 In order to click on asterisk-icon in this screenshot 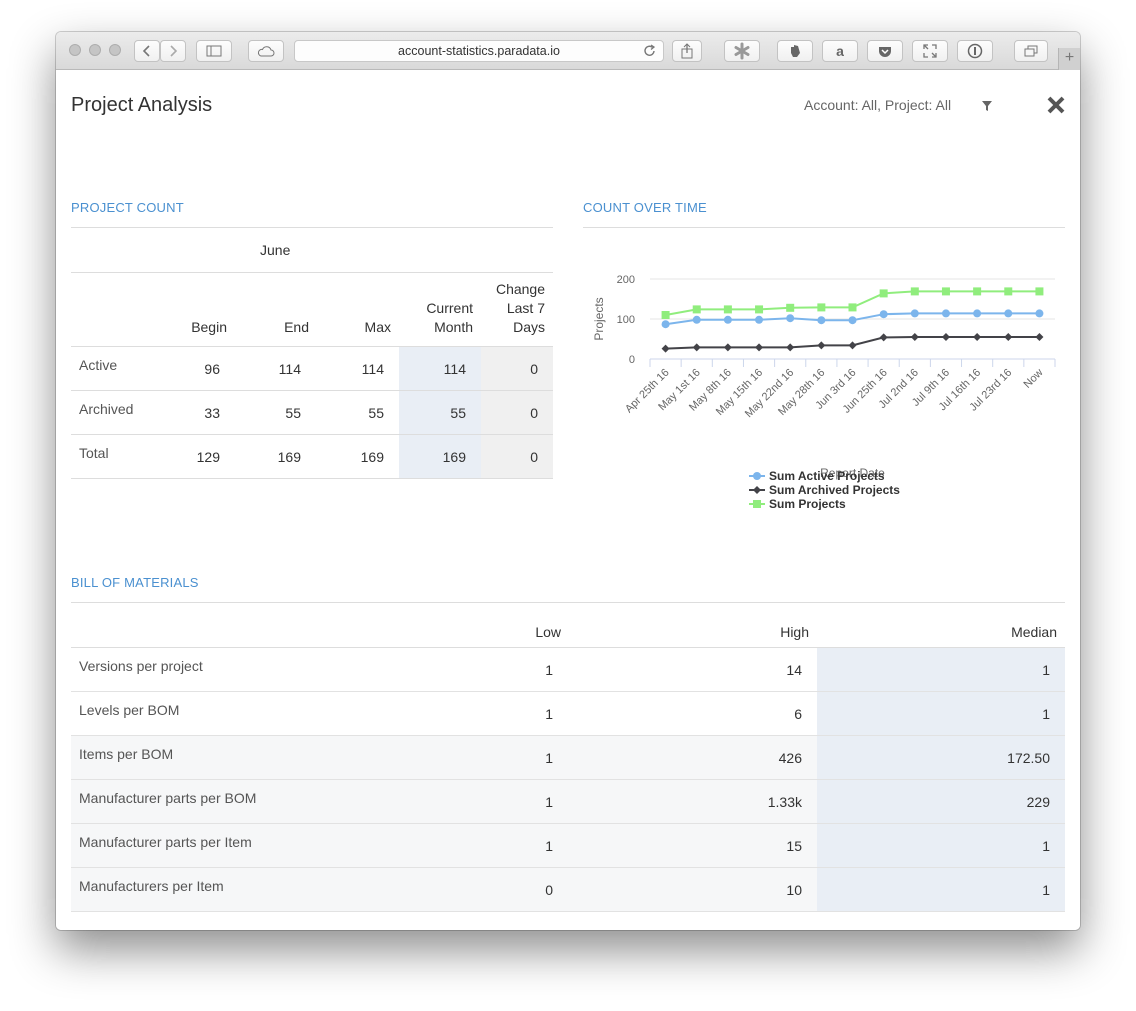, I will do `click(742, 51)`.